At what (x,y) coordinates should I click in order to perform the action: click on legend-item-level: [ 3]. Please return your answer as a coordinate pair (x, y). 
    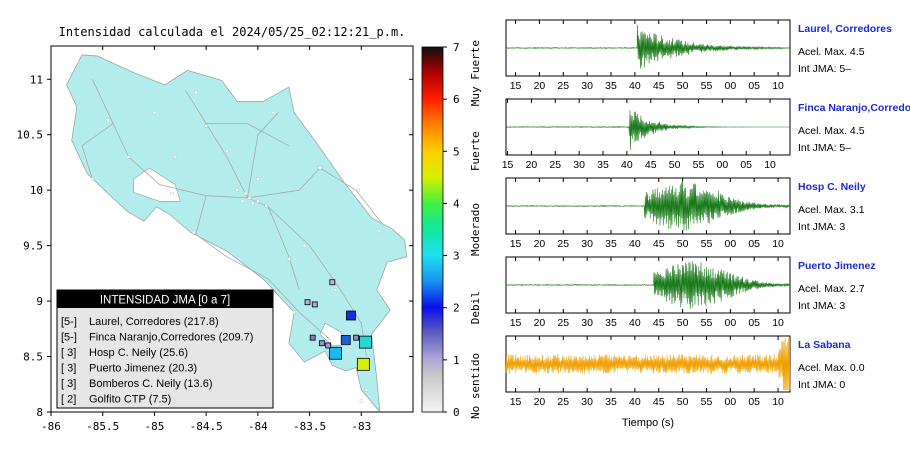
    Looking at the image, I should click on (68, 369).